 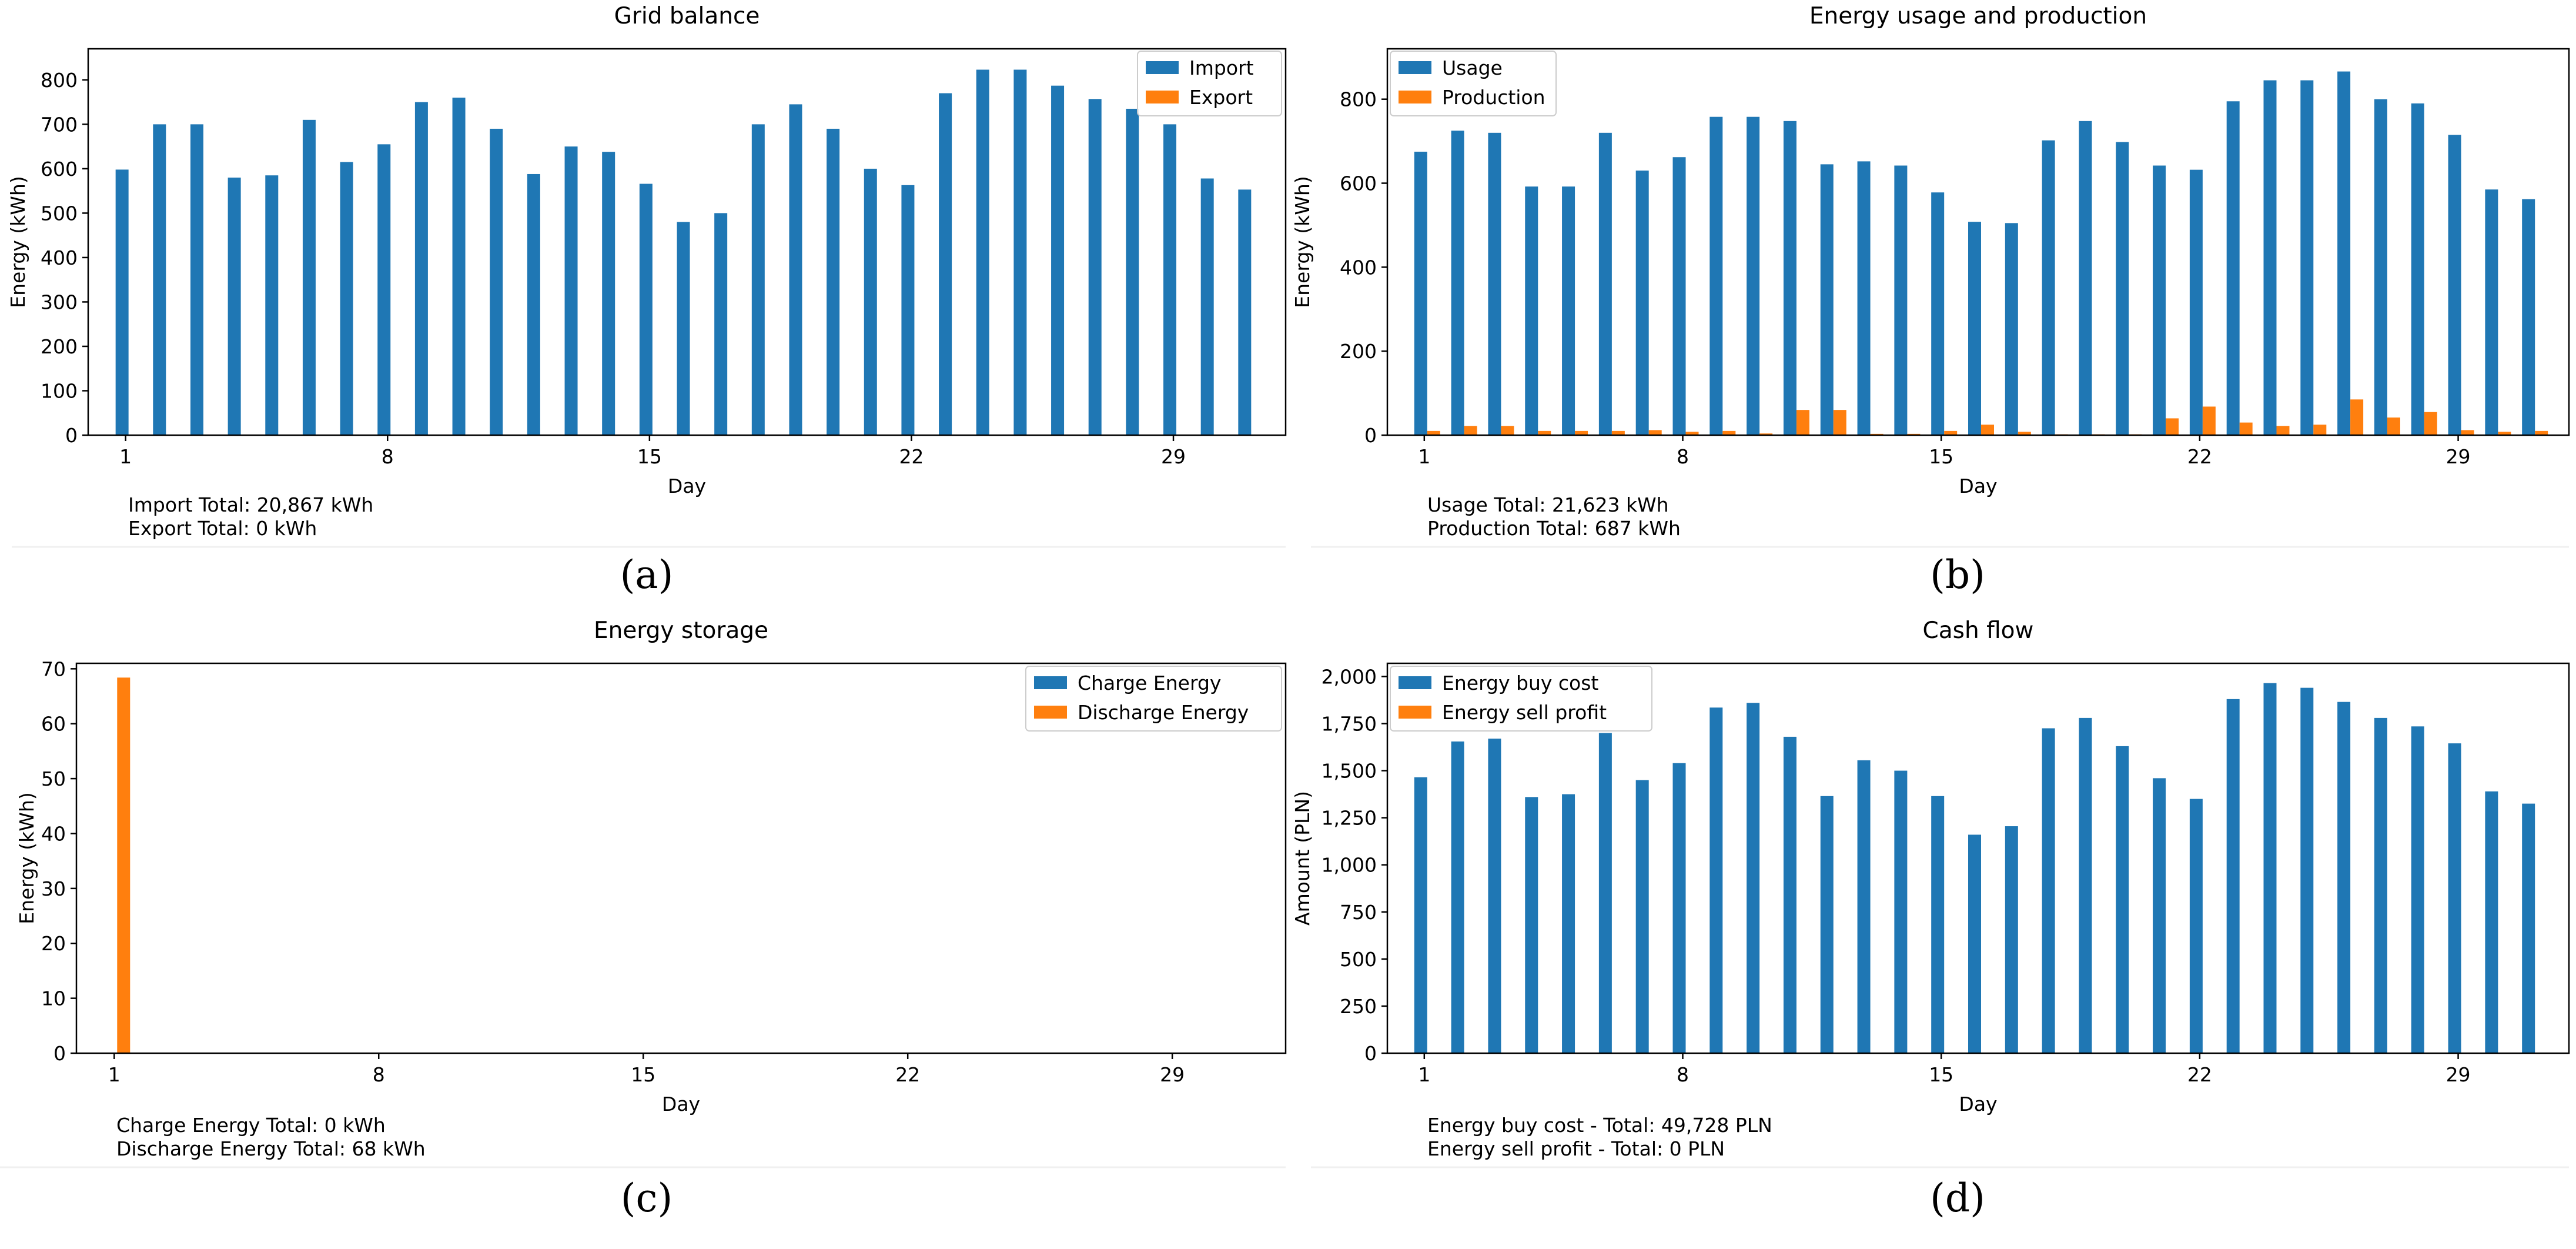 I want to click on x-tick-label: 22, so click(x=2199, y=1074).